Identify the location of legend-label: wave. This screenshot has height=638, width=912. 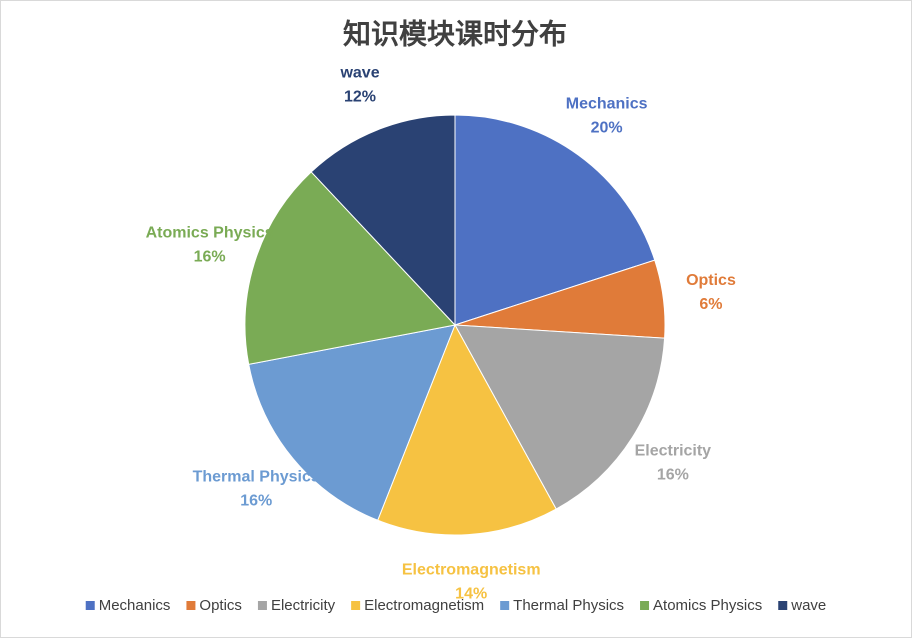
(808, 605).